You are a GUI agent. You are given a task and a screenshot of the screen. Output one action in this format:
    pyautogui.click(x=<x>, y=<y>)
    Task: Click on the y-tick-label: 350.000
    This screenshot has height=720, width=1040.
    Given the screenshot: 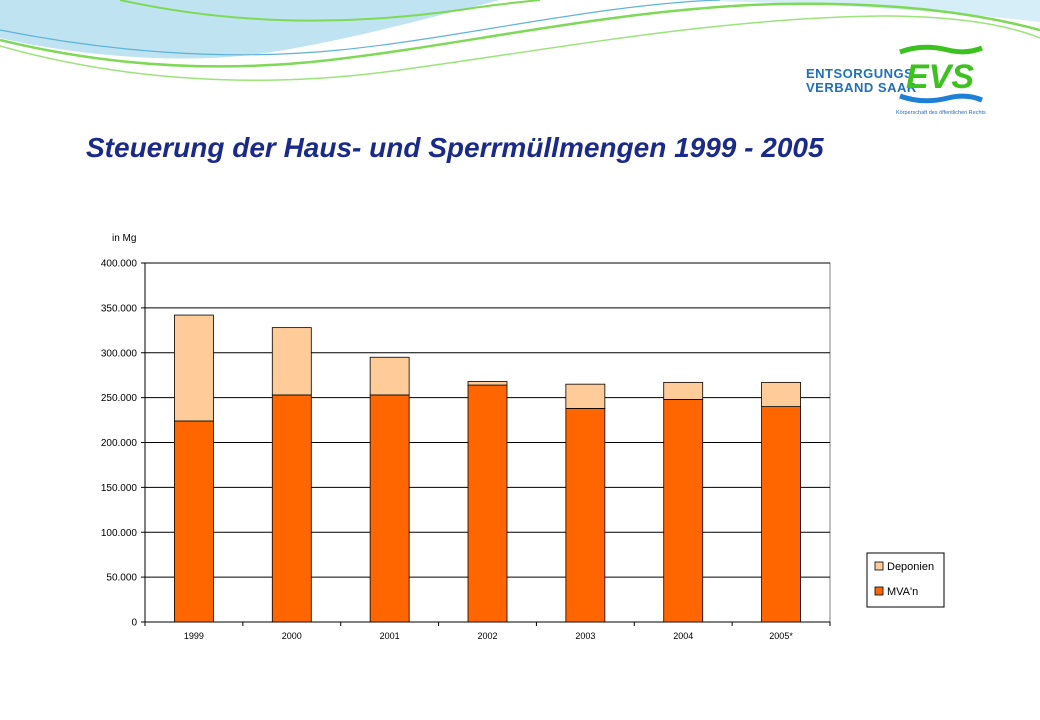 What is the action you would take?
    pyautogui.click(x=119, y=308)
    